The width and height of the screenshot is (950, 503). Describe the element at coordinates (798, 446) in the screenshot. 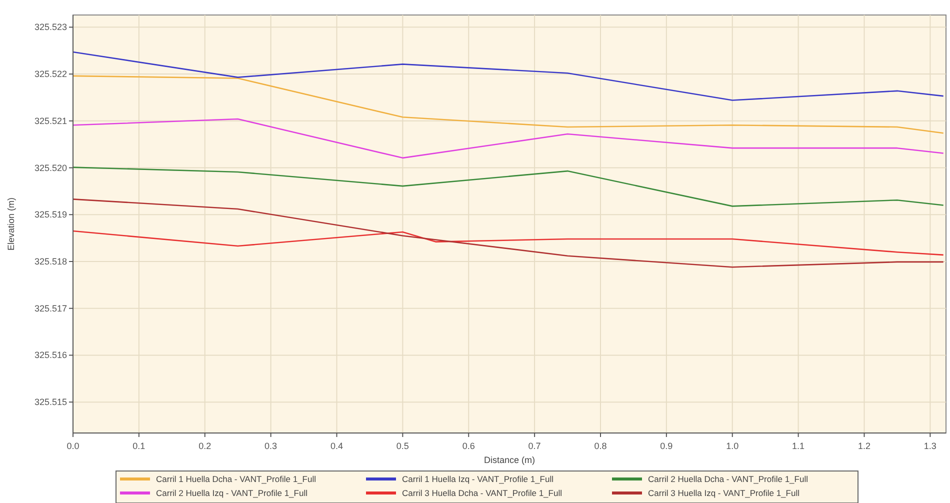

I see `x-tick-label: 1.1` at that location.